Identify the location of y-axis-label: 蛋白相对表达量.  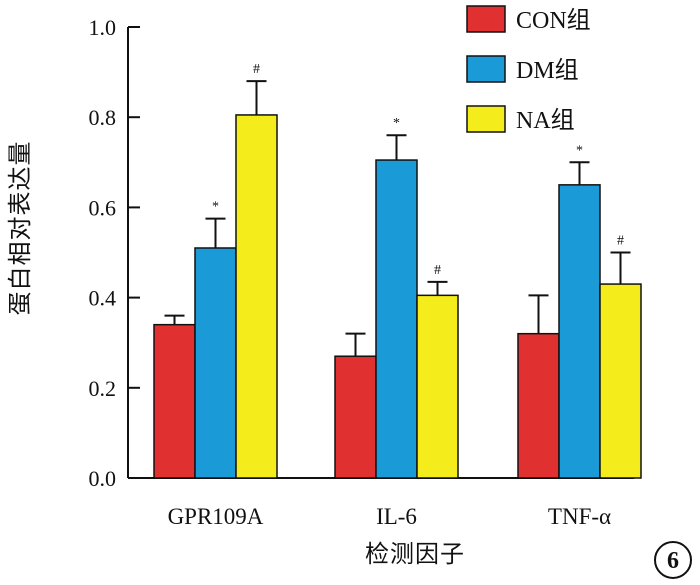
(20, 228).